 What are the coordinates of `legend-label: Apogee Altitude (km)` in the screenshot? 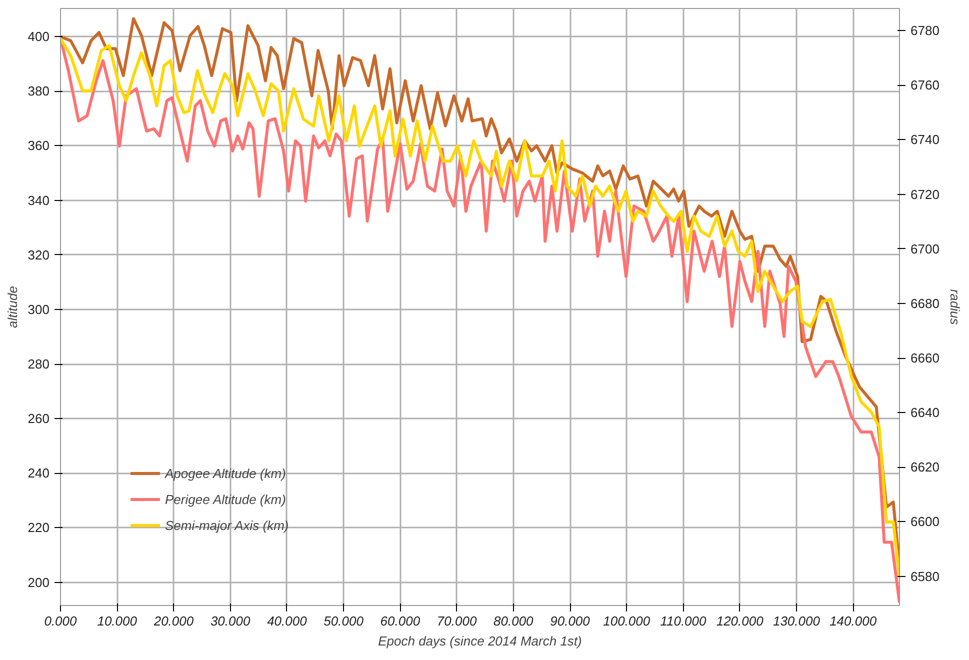 It's located at (225, 473).